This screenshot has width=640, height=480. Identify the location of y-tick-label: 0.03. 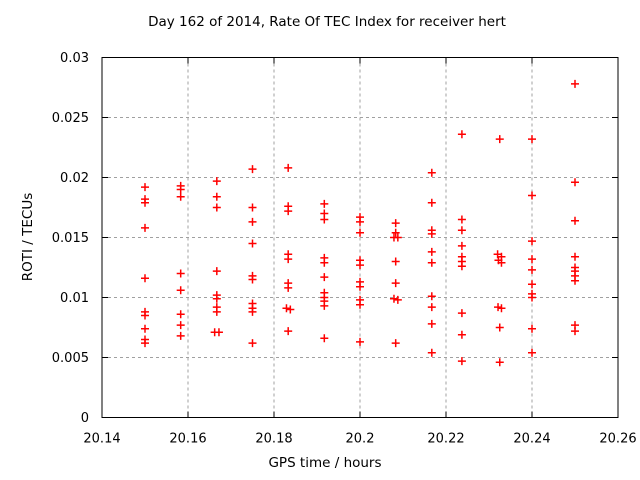
(74, 58).